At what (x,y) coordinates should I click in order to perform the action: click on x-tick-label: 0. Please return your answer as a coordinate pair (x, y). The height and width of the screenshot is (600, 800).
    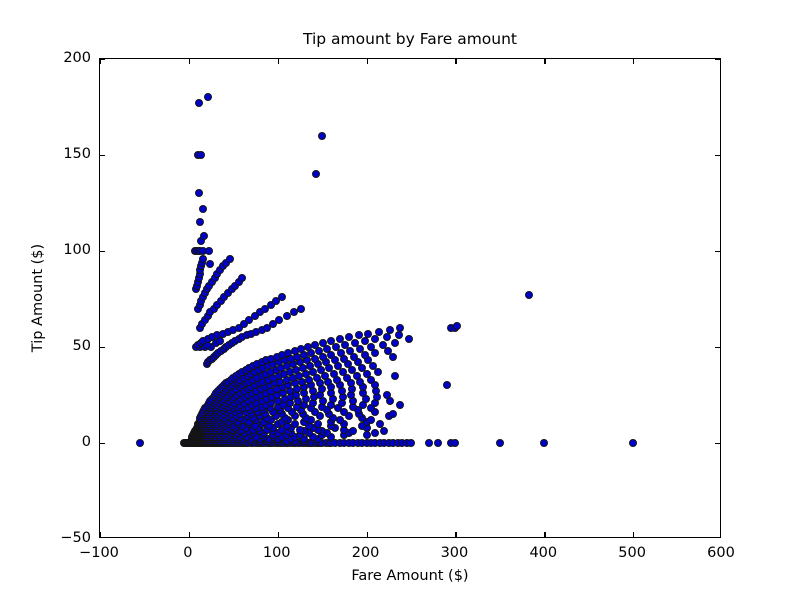
    Looking at the image, I should click on (188, 553).